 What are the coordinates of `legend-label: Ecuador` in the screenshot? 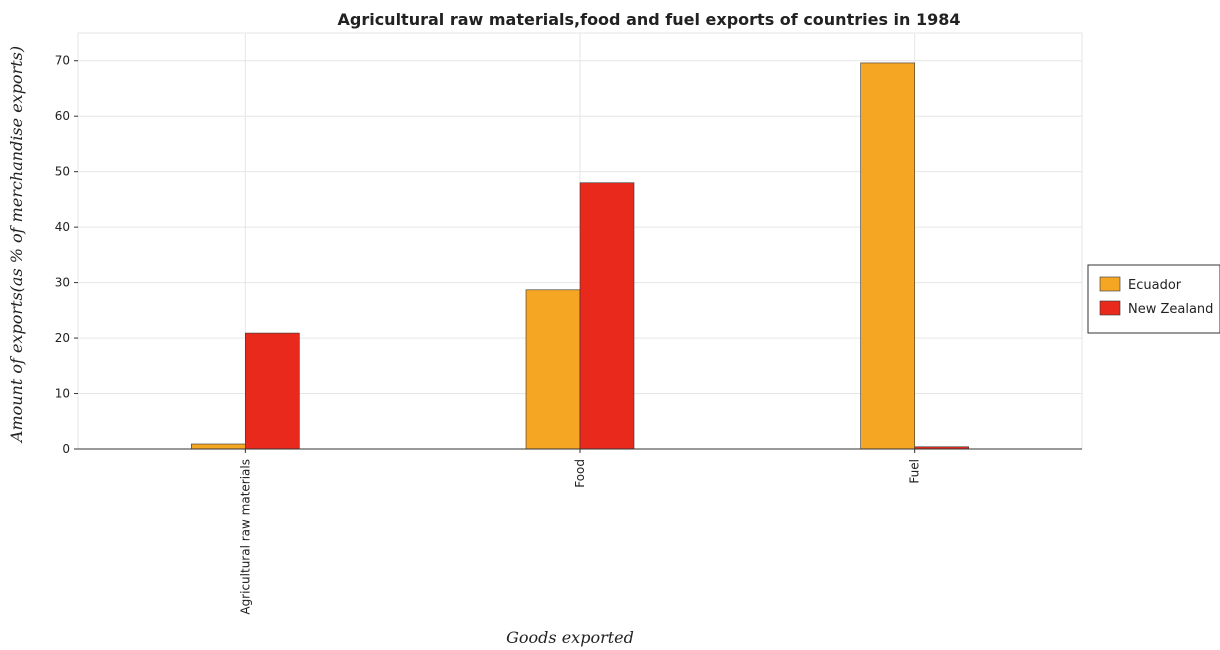 It's located at (1155, 285).